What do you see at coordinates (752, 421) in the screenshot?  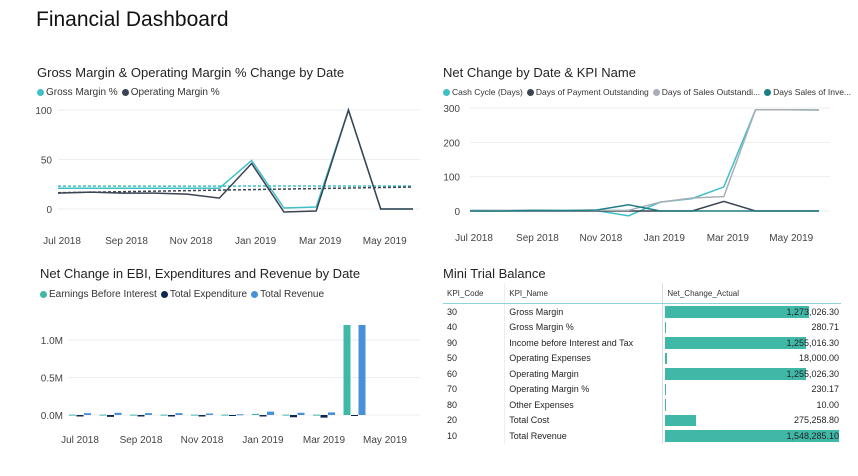 I see `net-change-cell: 275,258.80` at bounding box center [752, 421].